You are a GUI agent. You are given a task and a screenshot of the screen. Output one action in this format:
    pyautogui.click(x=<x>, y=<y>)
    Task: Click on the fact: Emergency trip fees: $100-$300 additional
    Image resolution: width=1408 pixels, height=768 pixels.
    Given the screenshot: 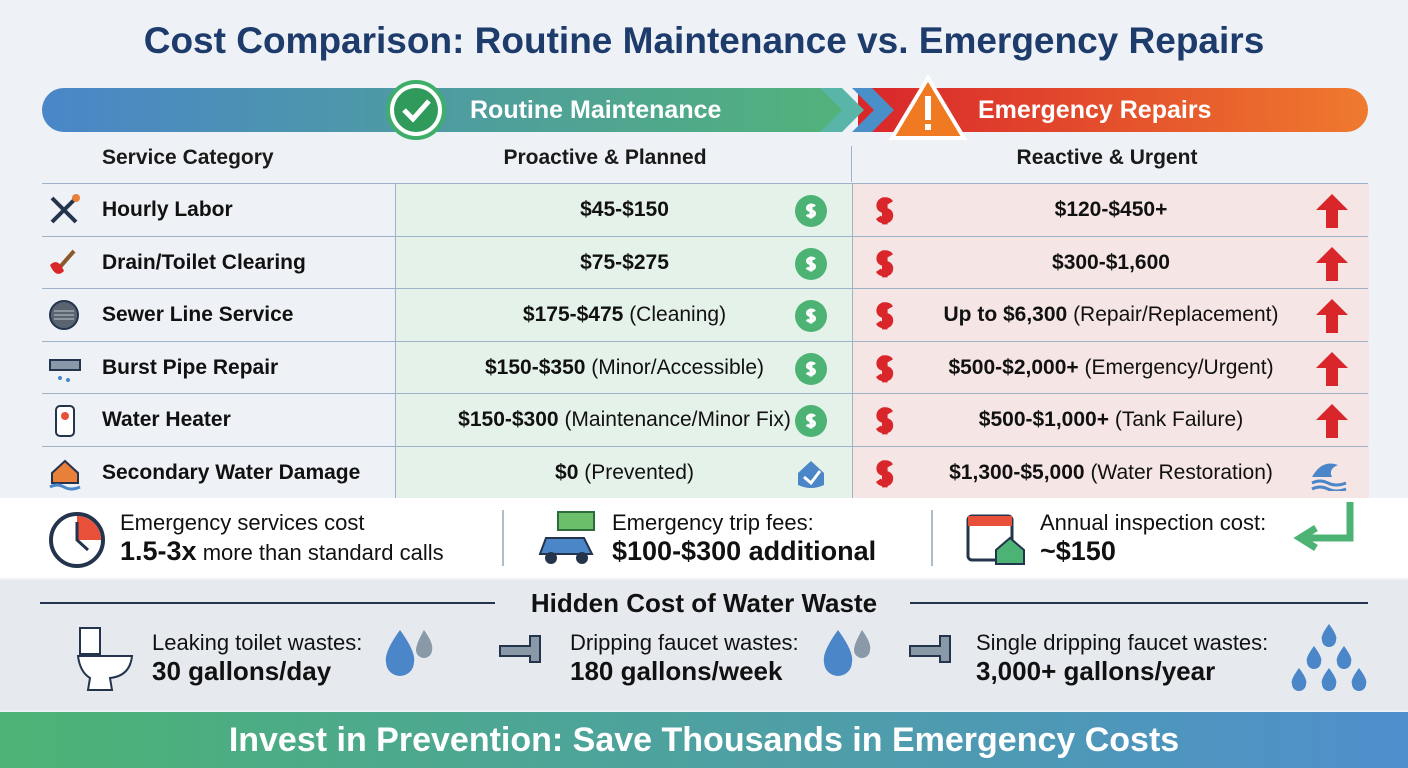 What is the action you would take?
    pyautogui.click(x=744, y=538)
    